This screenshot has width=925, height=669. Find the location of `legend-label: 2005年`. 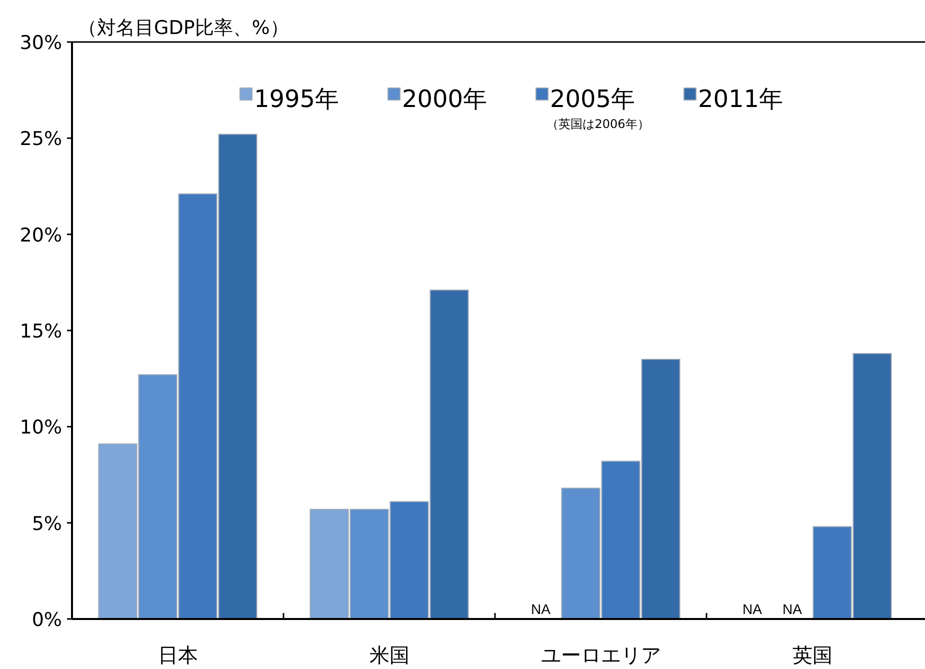

legend-label: 2005年 is located at coordinates (593, 99).